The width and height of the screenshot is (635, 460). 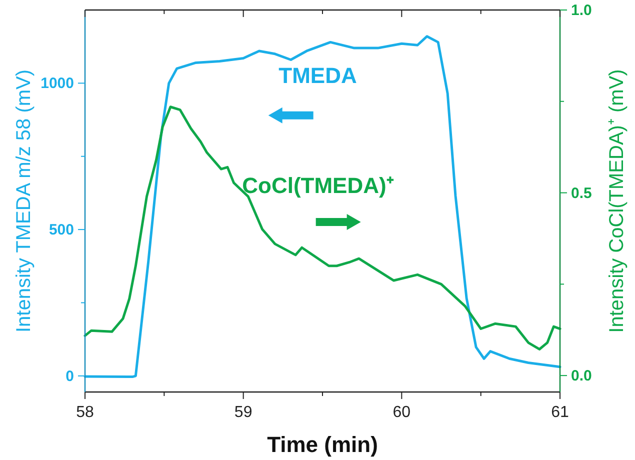 I want to click on annotation: CoCl(TMEDA)⁺, so click(x=318, y=185).